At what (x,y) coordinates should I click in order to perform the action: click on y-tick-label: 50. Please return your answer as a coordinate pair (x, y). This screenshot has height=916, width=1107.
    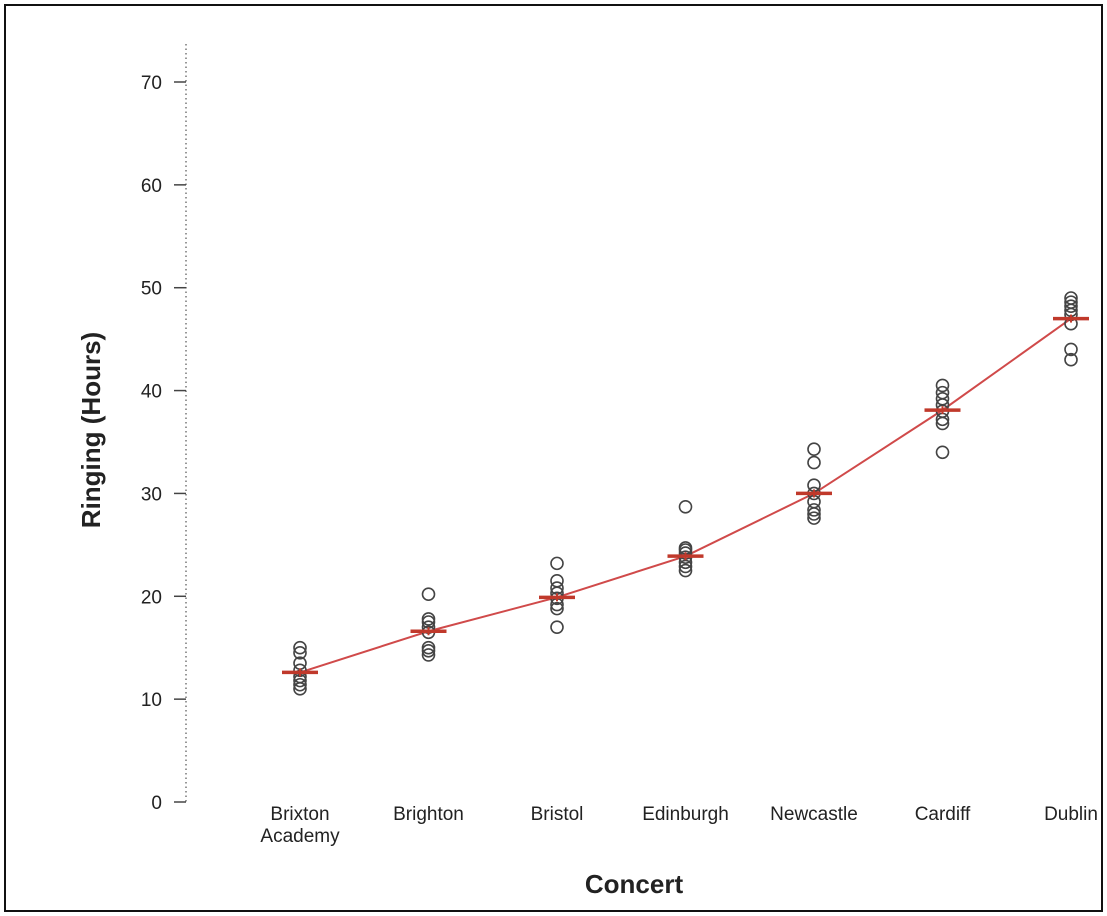
    Looking at the image, I should click on (151, 289).